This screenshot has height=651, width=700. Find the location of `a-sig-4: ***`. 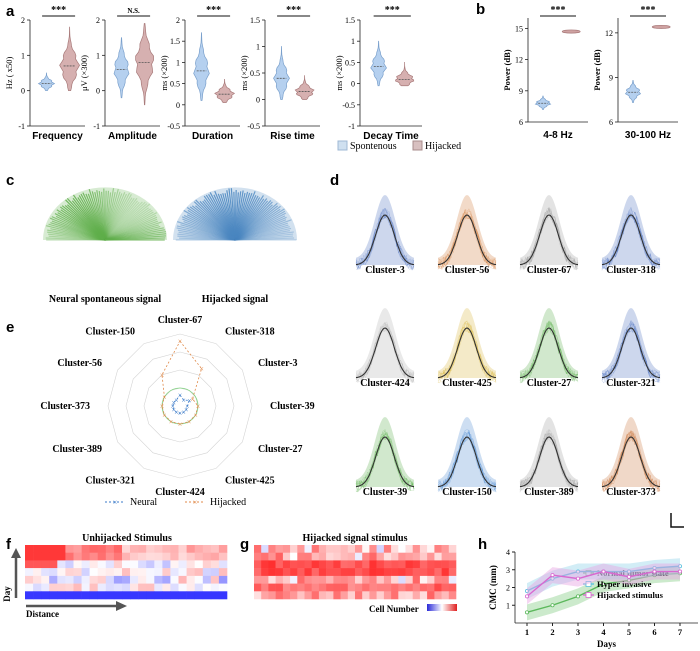

a-sig-4: *** is located at coordinates (392, 10).